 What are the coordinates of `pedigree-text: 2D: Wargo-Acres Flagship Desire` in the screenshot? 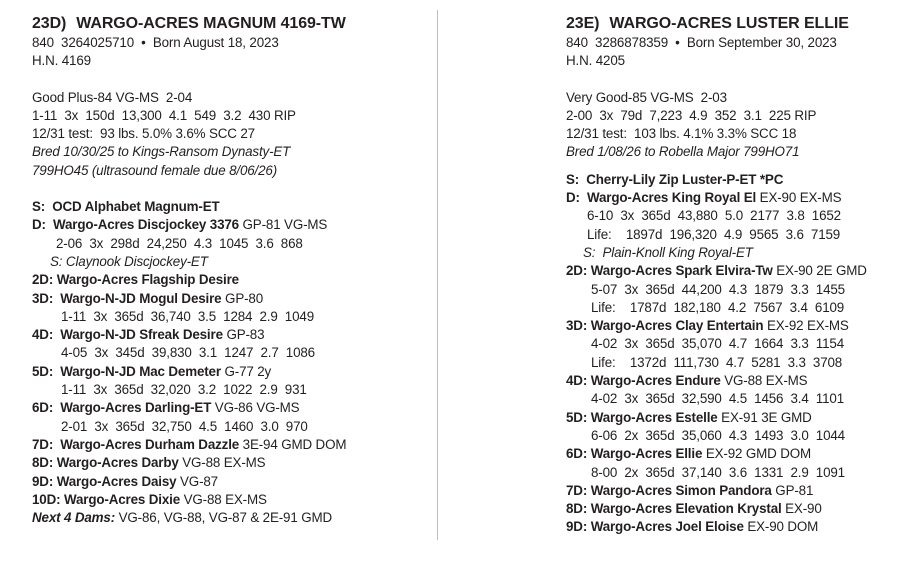 It's located at (135, 280).